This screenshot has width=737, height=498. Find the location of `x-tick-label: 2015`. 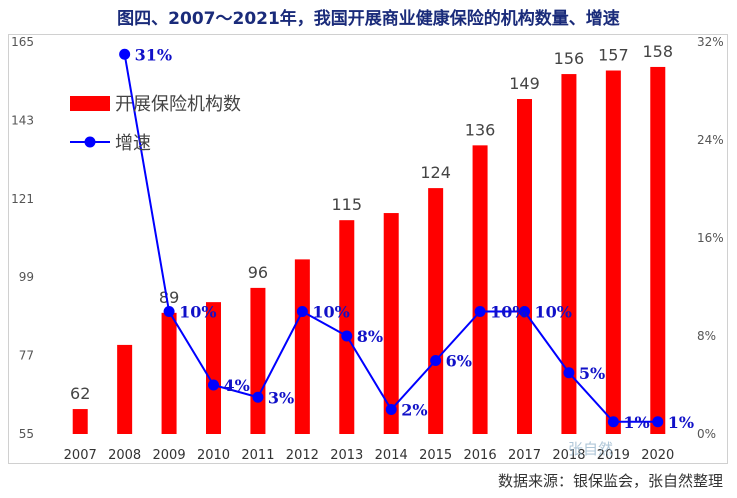

x-tick-label: 2015 is located at coordinates (435, 455).